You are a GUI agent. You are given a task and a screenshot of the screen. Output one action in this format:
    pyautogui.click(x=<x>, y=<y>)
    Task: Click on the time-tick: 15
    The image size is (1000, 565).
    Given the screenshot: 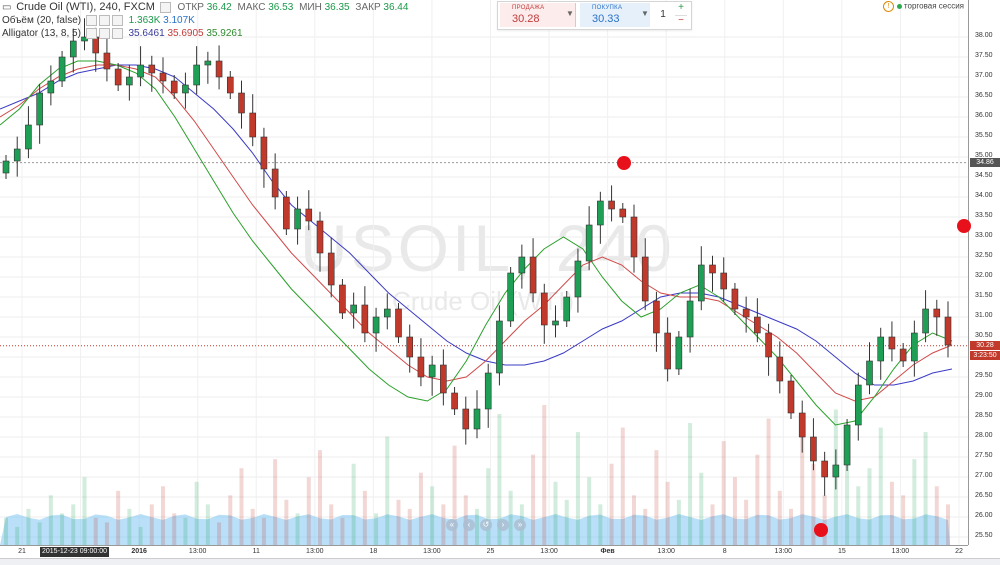 What is the action you would take?
    pyautogui.click(x=841, y=551)
    